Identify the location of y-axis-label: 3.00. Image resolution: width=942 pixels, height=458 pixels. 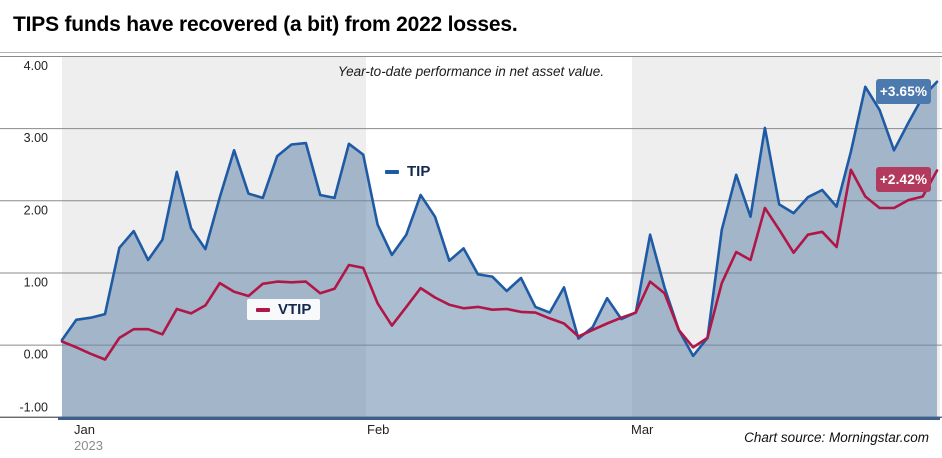
(36, 138).